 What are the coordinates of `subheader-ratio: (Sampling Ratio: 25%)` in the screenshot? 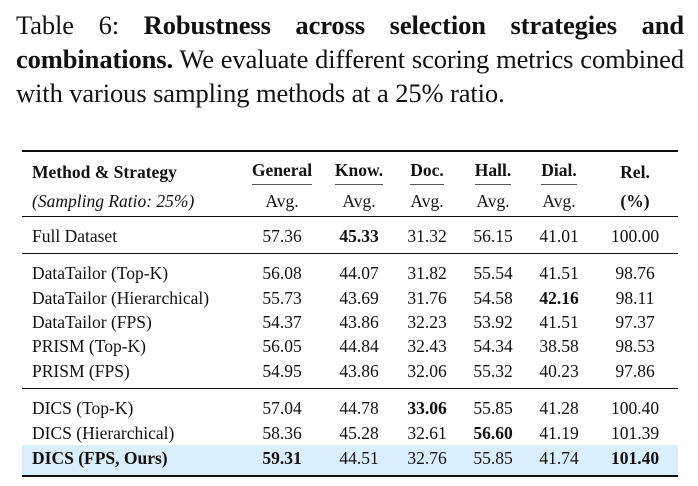 It's located at (113, 200).